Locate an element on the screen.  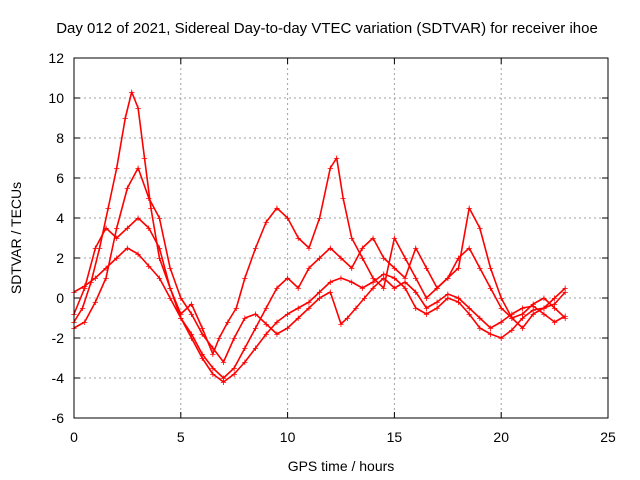
y-tick-label: 4 is located at coordinates (60, 218).